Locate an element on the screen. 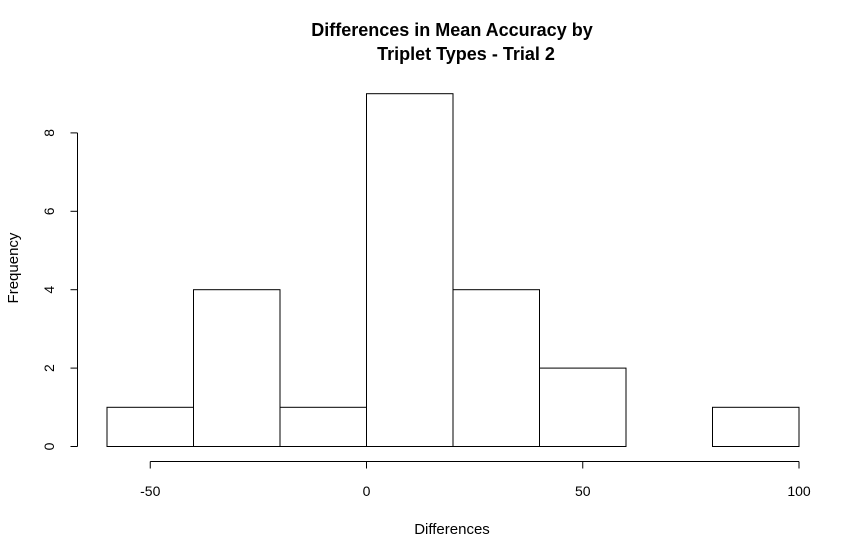  x-axis: -50 0 50 100 is located at coordinates (475, 480).